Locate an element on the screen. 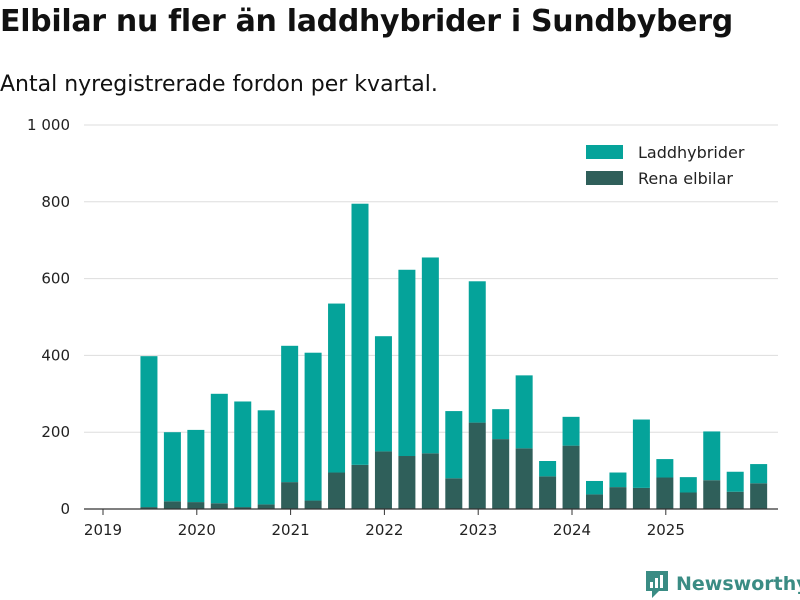  x-tick-label: 2019 is located at coordinates (103, 530).